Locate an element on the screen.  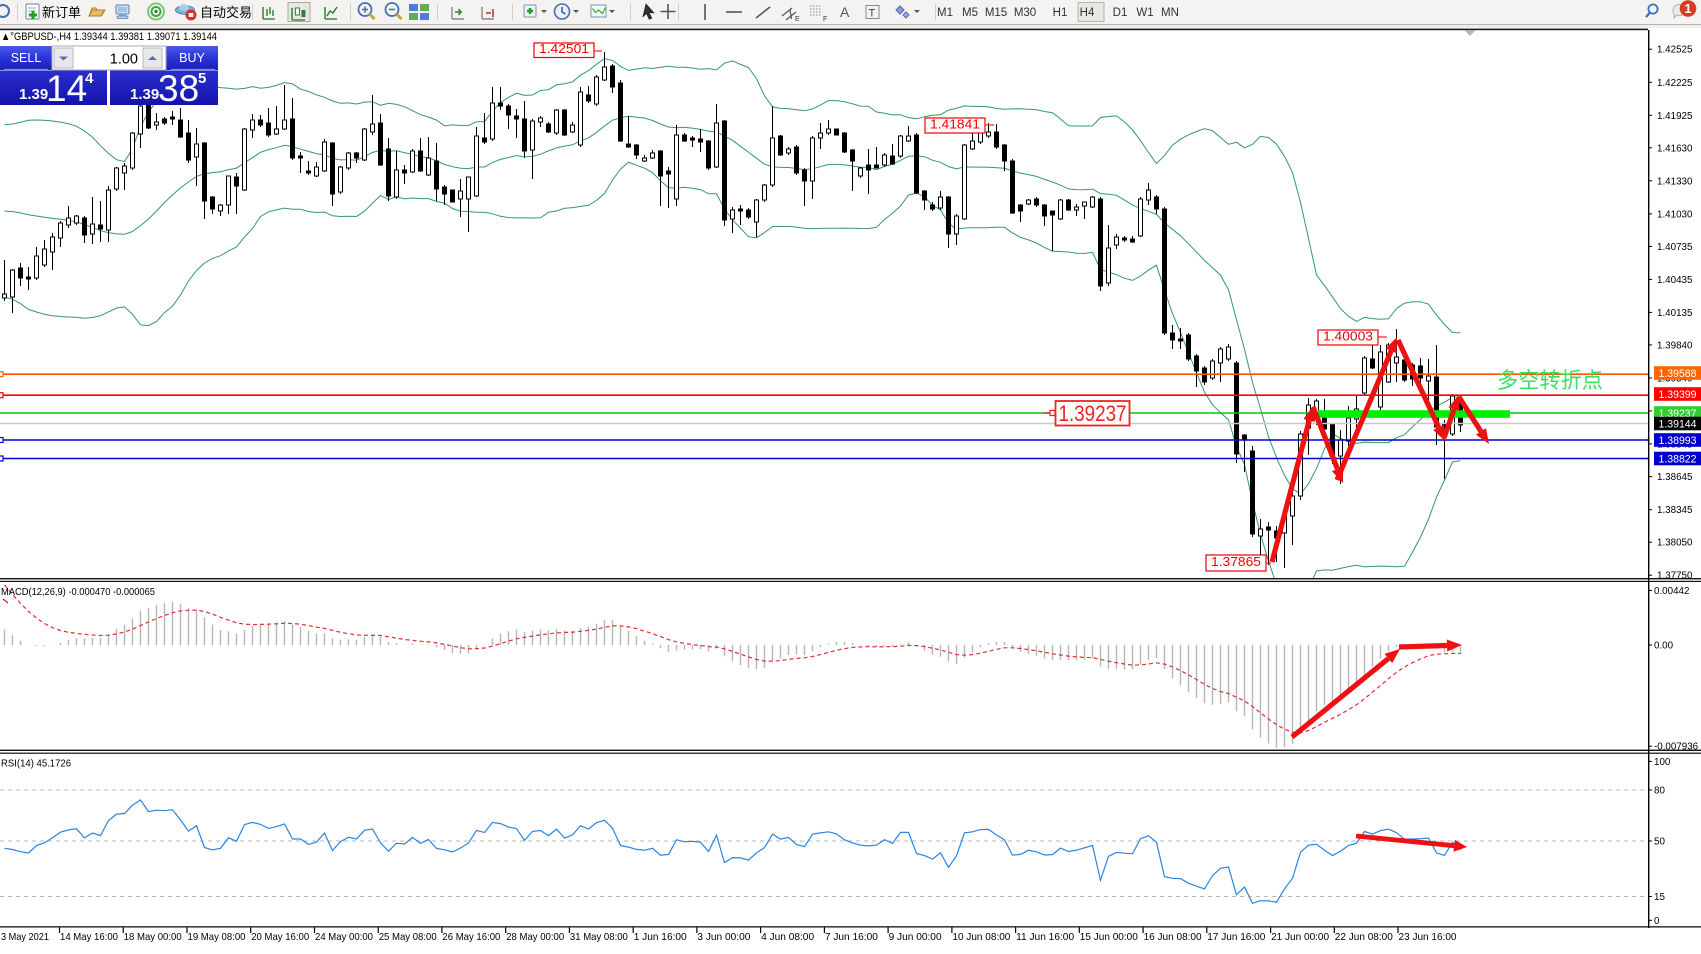
svg-text: M1 is located at coordinates (945, 13).